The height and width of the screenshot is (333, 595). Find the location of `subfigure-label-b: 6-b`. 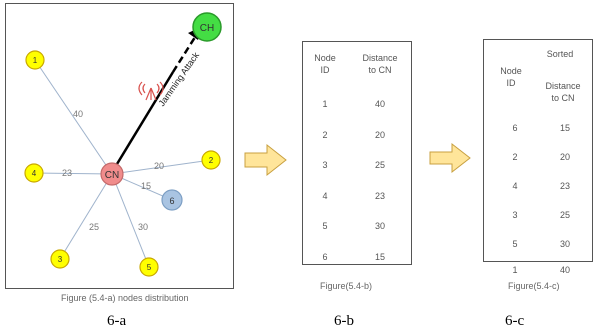

subfigure-label-b: 6-b is located at coordinates (344, 321).